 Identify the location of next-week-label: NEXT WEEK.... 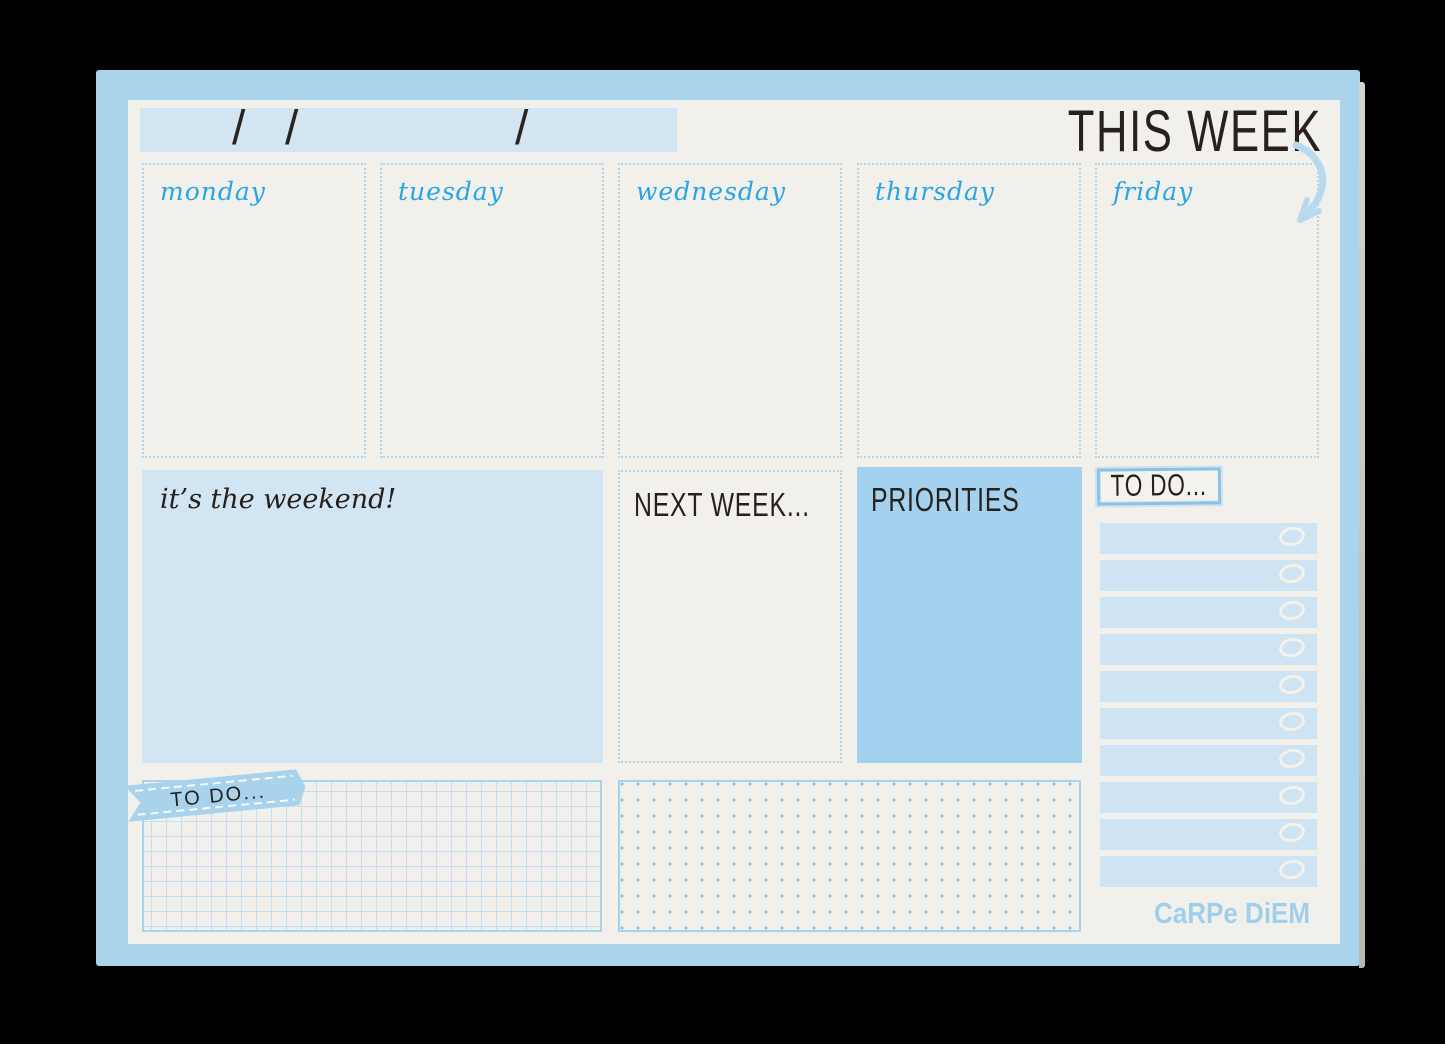
(722, 505).